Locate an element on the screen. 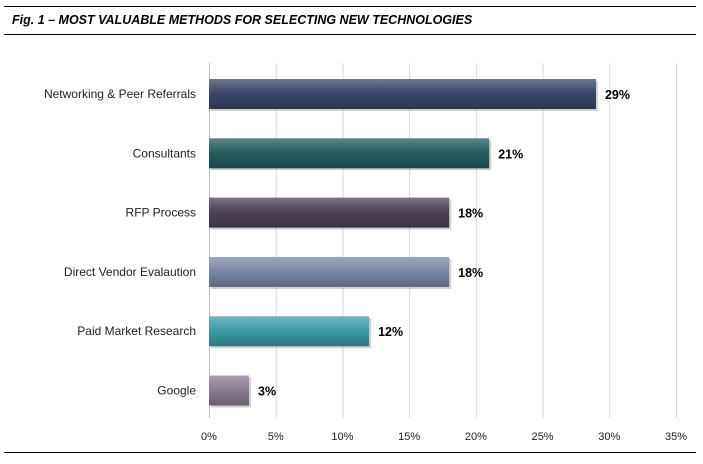  x-tick-label: 5% is located at coordinates (276, 437).